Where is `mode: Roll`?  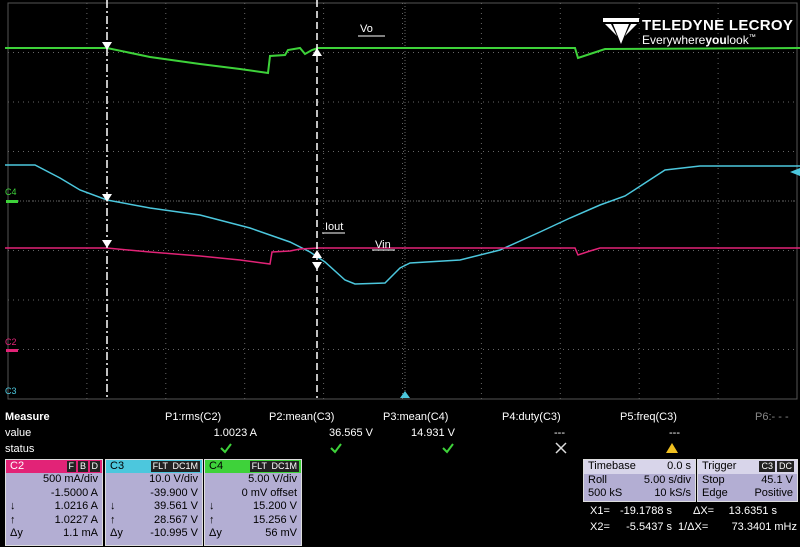 mode: Roll is located at coordinates (597, 479).